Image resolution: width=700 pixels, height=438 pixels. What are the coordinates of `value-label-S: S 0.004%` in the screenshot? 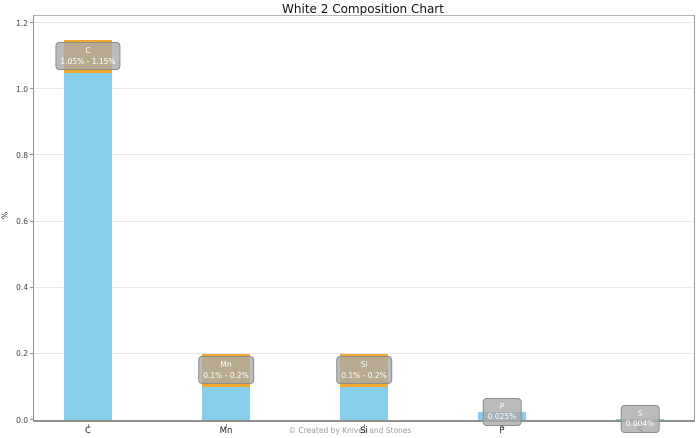 It's located at (640, 418).